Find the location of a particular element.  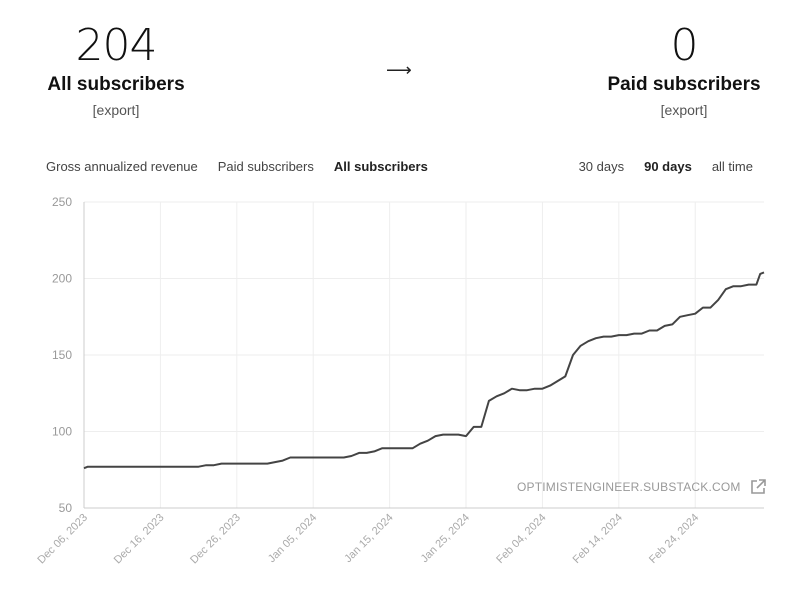

x-tick-label: Jan 25, 2024 is located at coordinates (445, 538).